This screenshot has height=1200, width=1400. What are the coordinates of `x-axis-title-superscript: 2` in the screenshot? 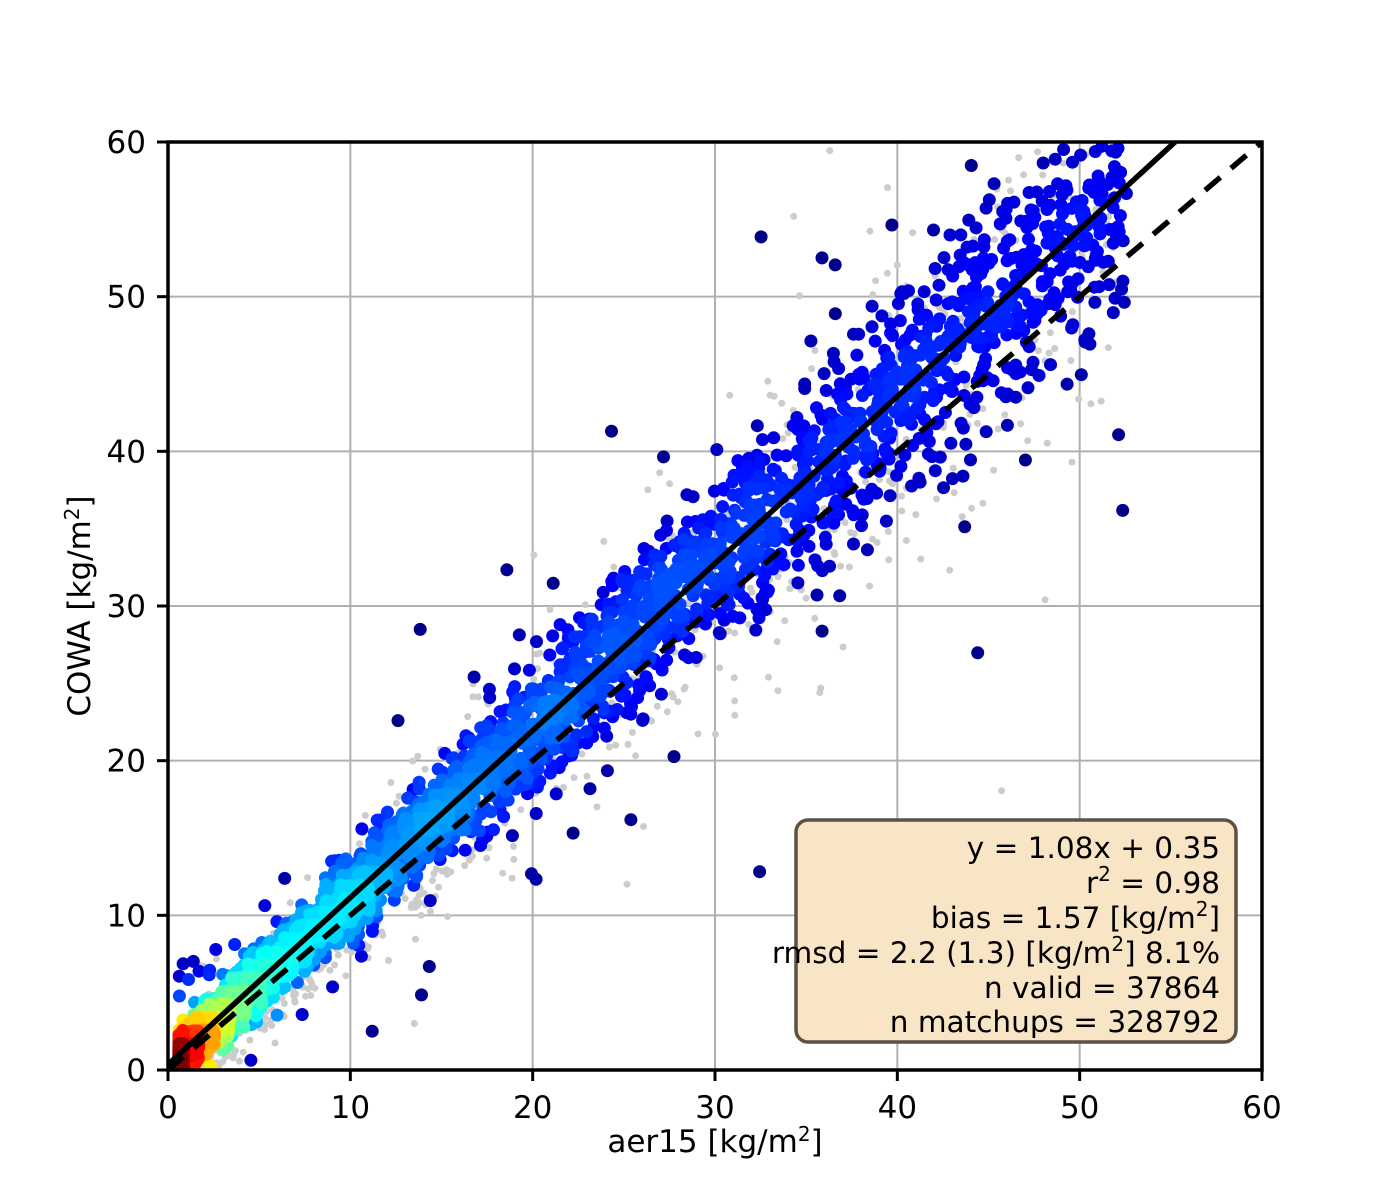 It's located at (804, 1134).